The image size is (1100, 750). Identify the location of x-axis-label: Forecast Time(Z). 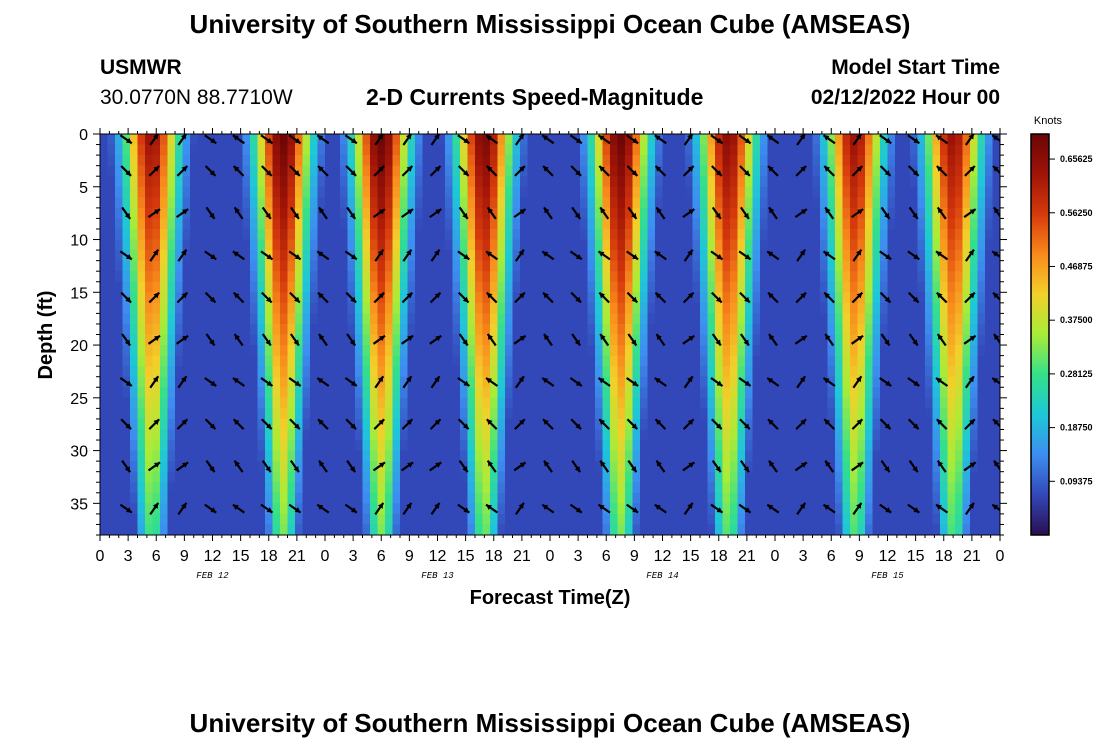
(550, 598).